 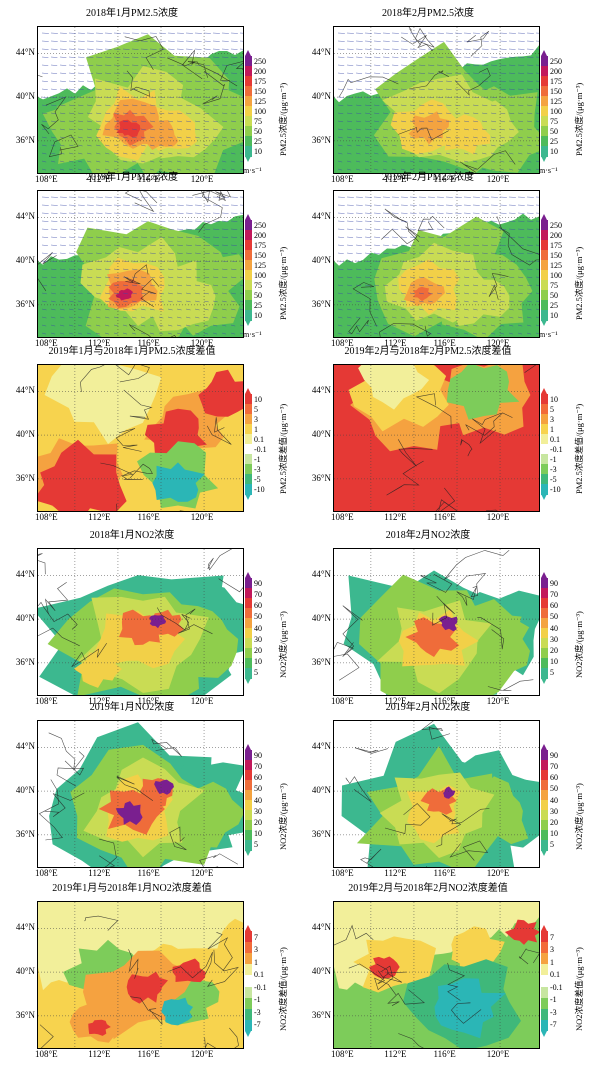 What do you see at coordinates (283, 644) in the screenshot?
I see `colorbar-unit: NO2浓度/(μg·m⁻³)` at bounding box center [283, 644].